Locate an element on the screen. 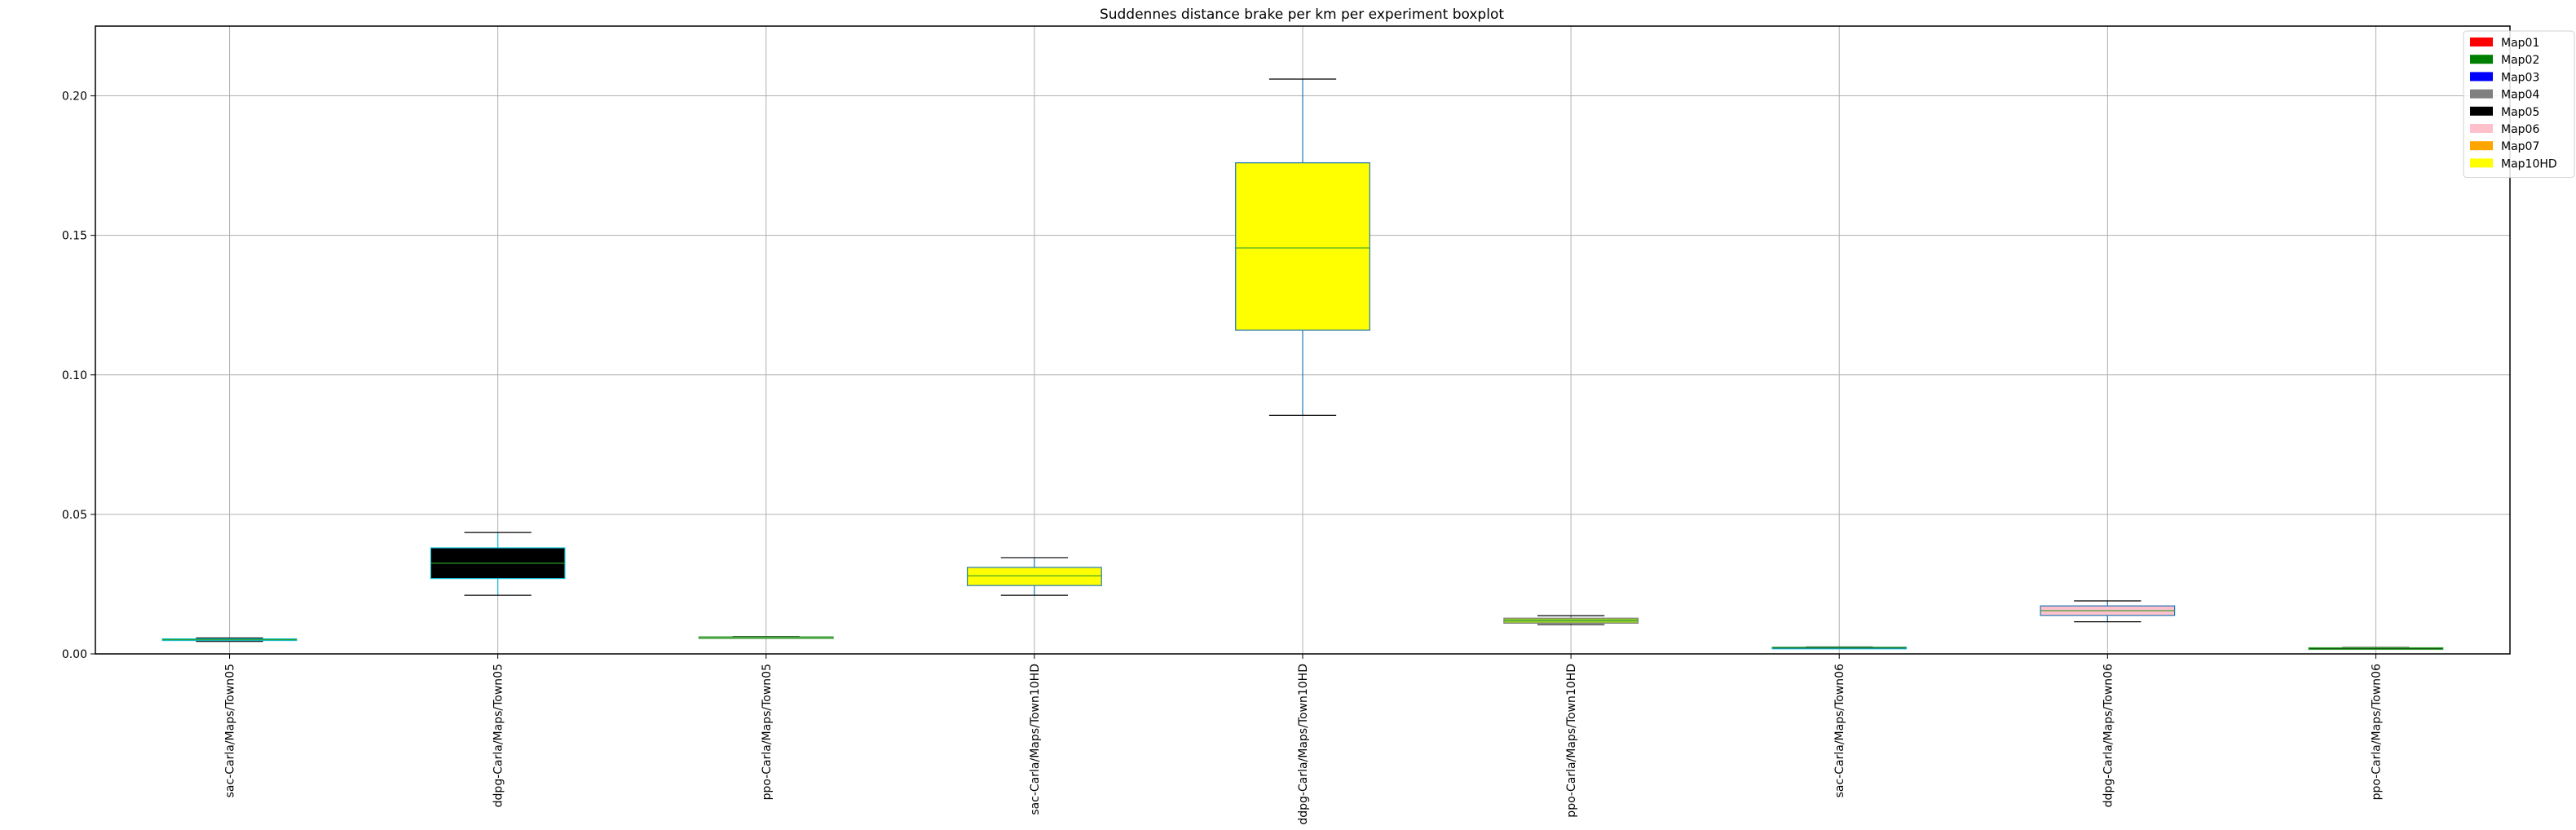  legend-box is located at coordinates (2519, 105).